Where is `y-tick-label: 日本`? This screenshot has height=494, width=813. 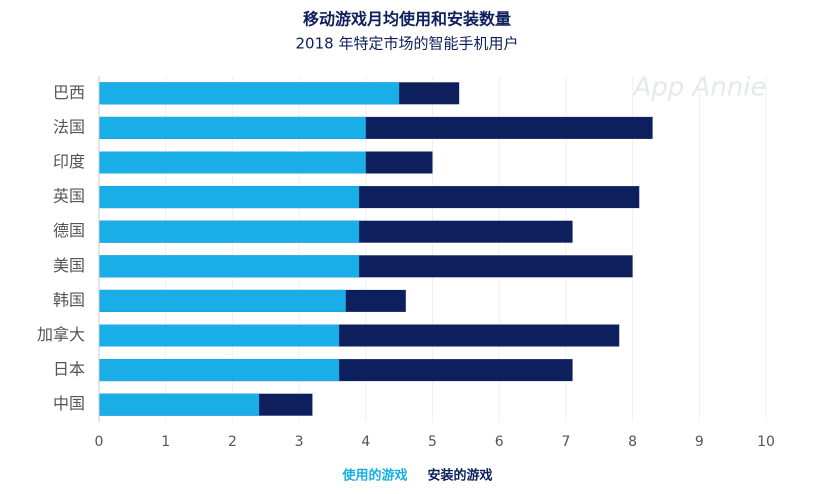
y-tick-label: 日本 is located at coordinates (69, 369).